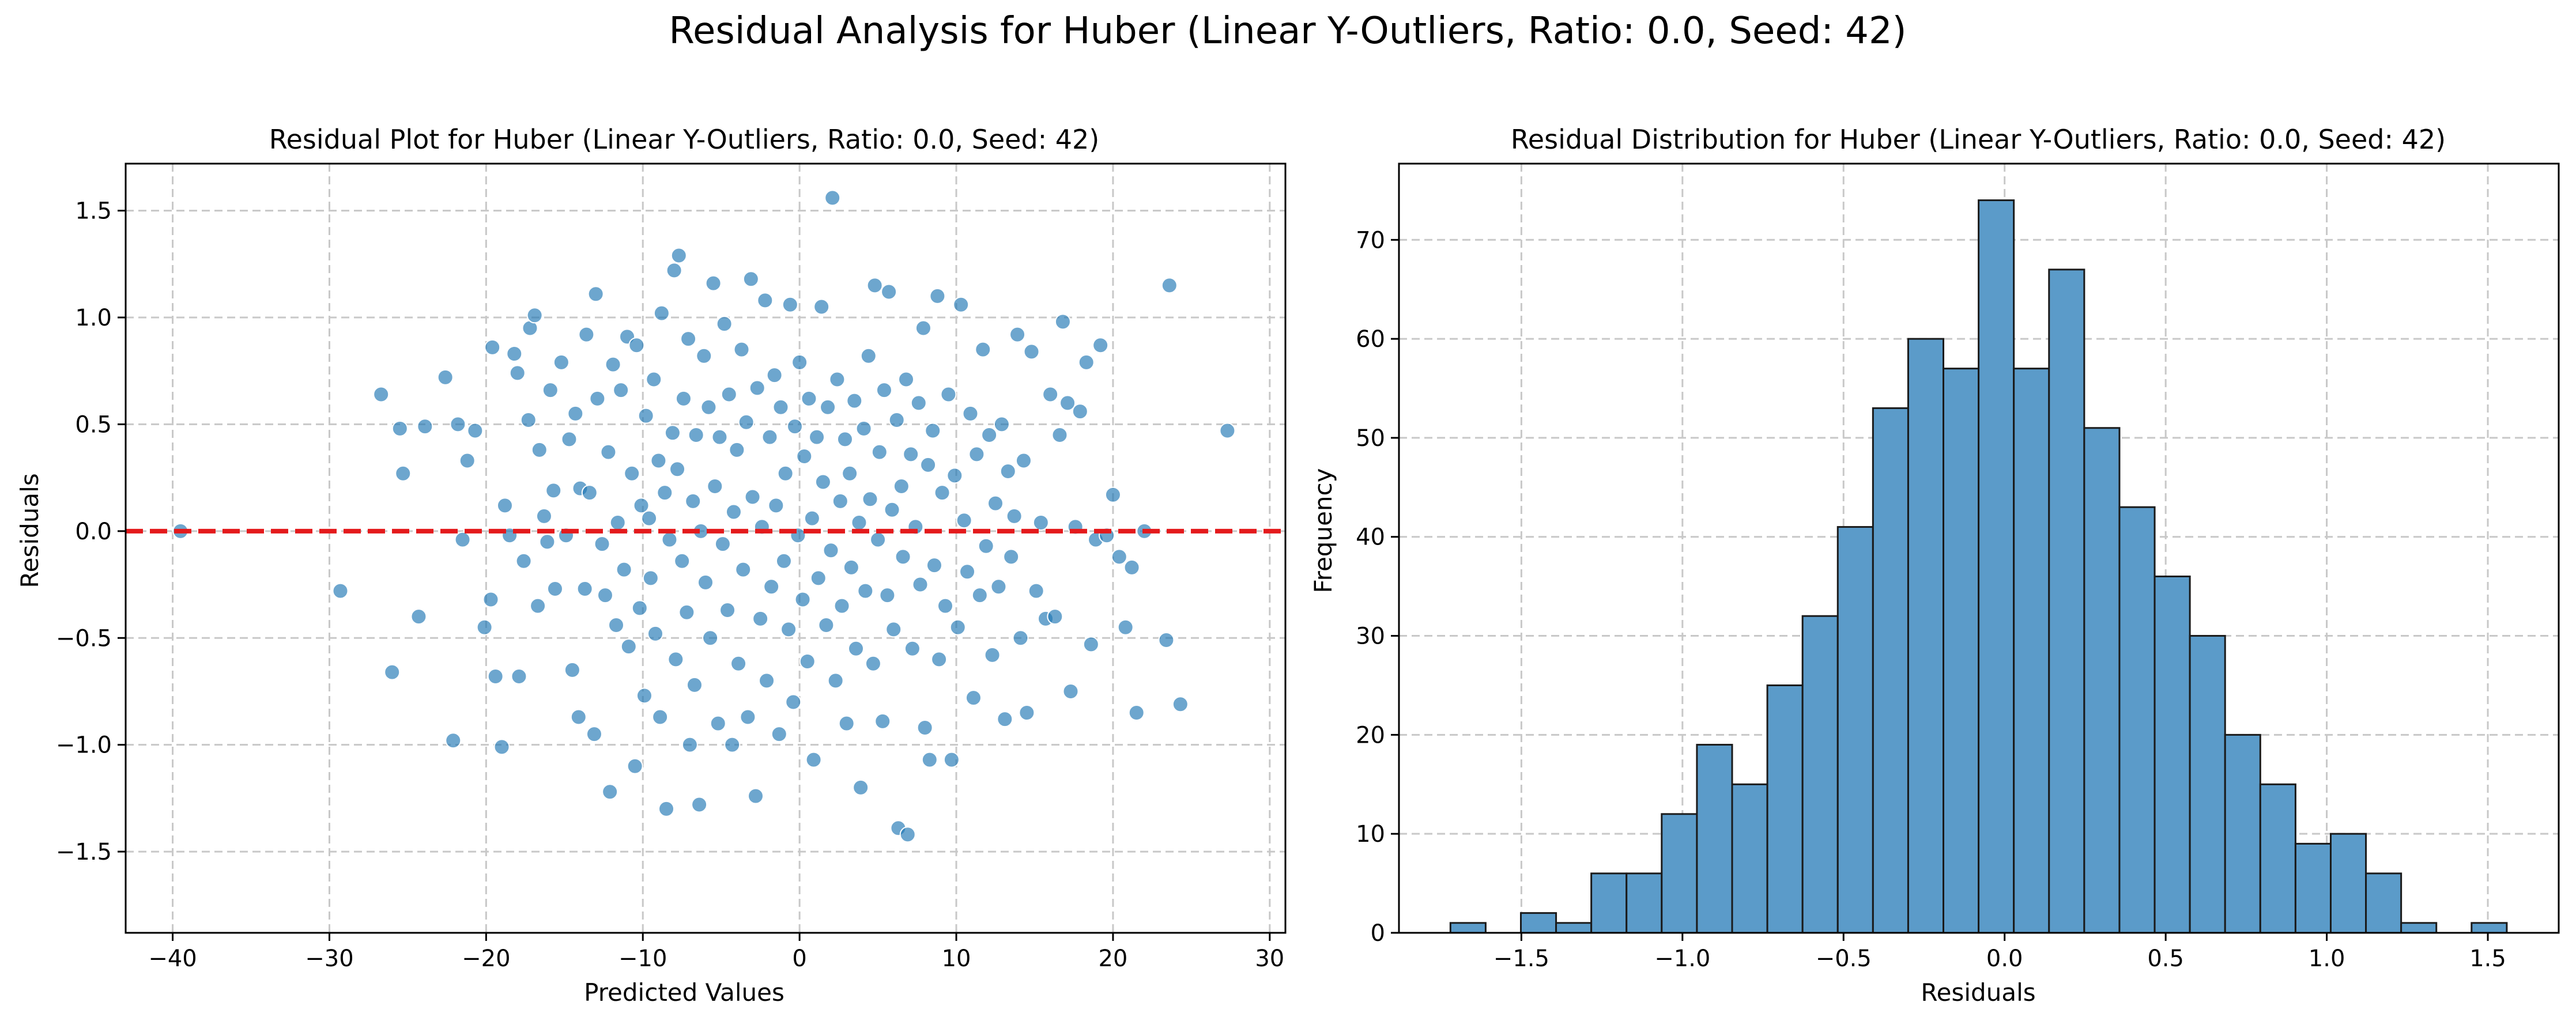  What do you see at coordinates (1269, 958) in the screenshot?
I see `scatter-x-tick-label: 30` at bounding box center [1269, 958].